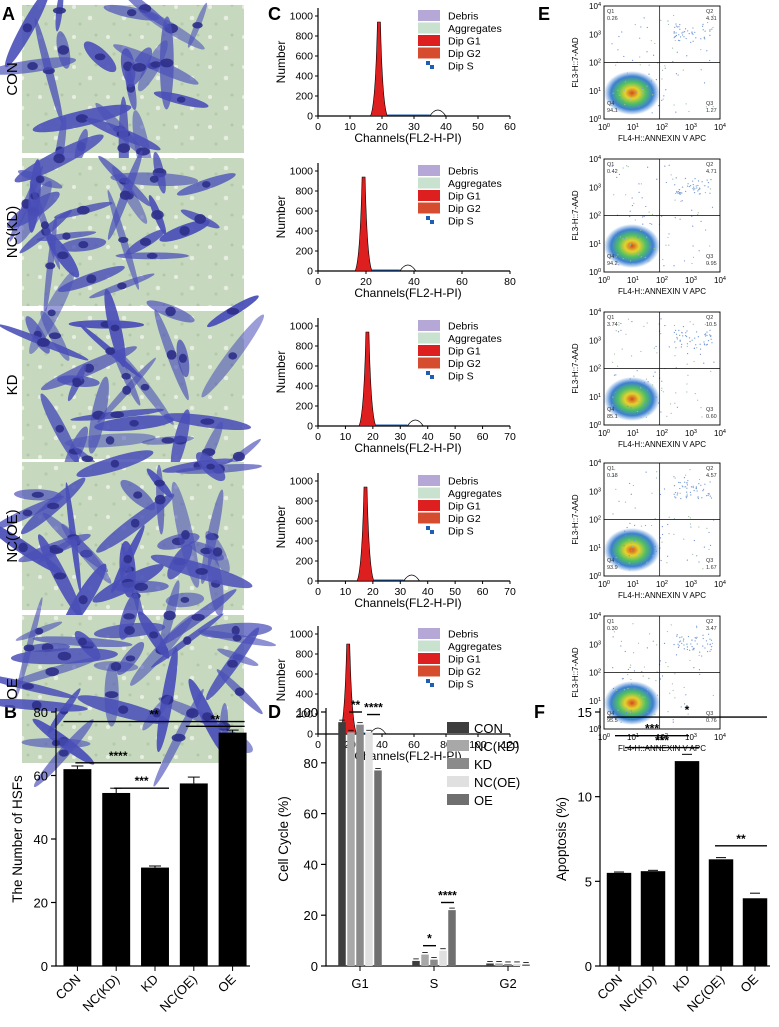 The height and width of the screenshot is (1027, 779). Describe the element at coordinates (382, 745) in the screenshot. I see `x-tick-label: 40` at that location.